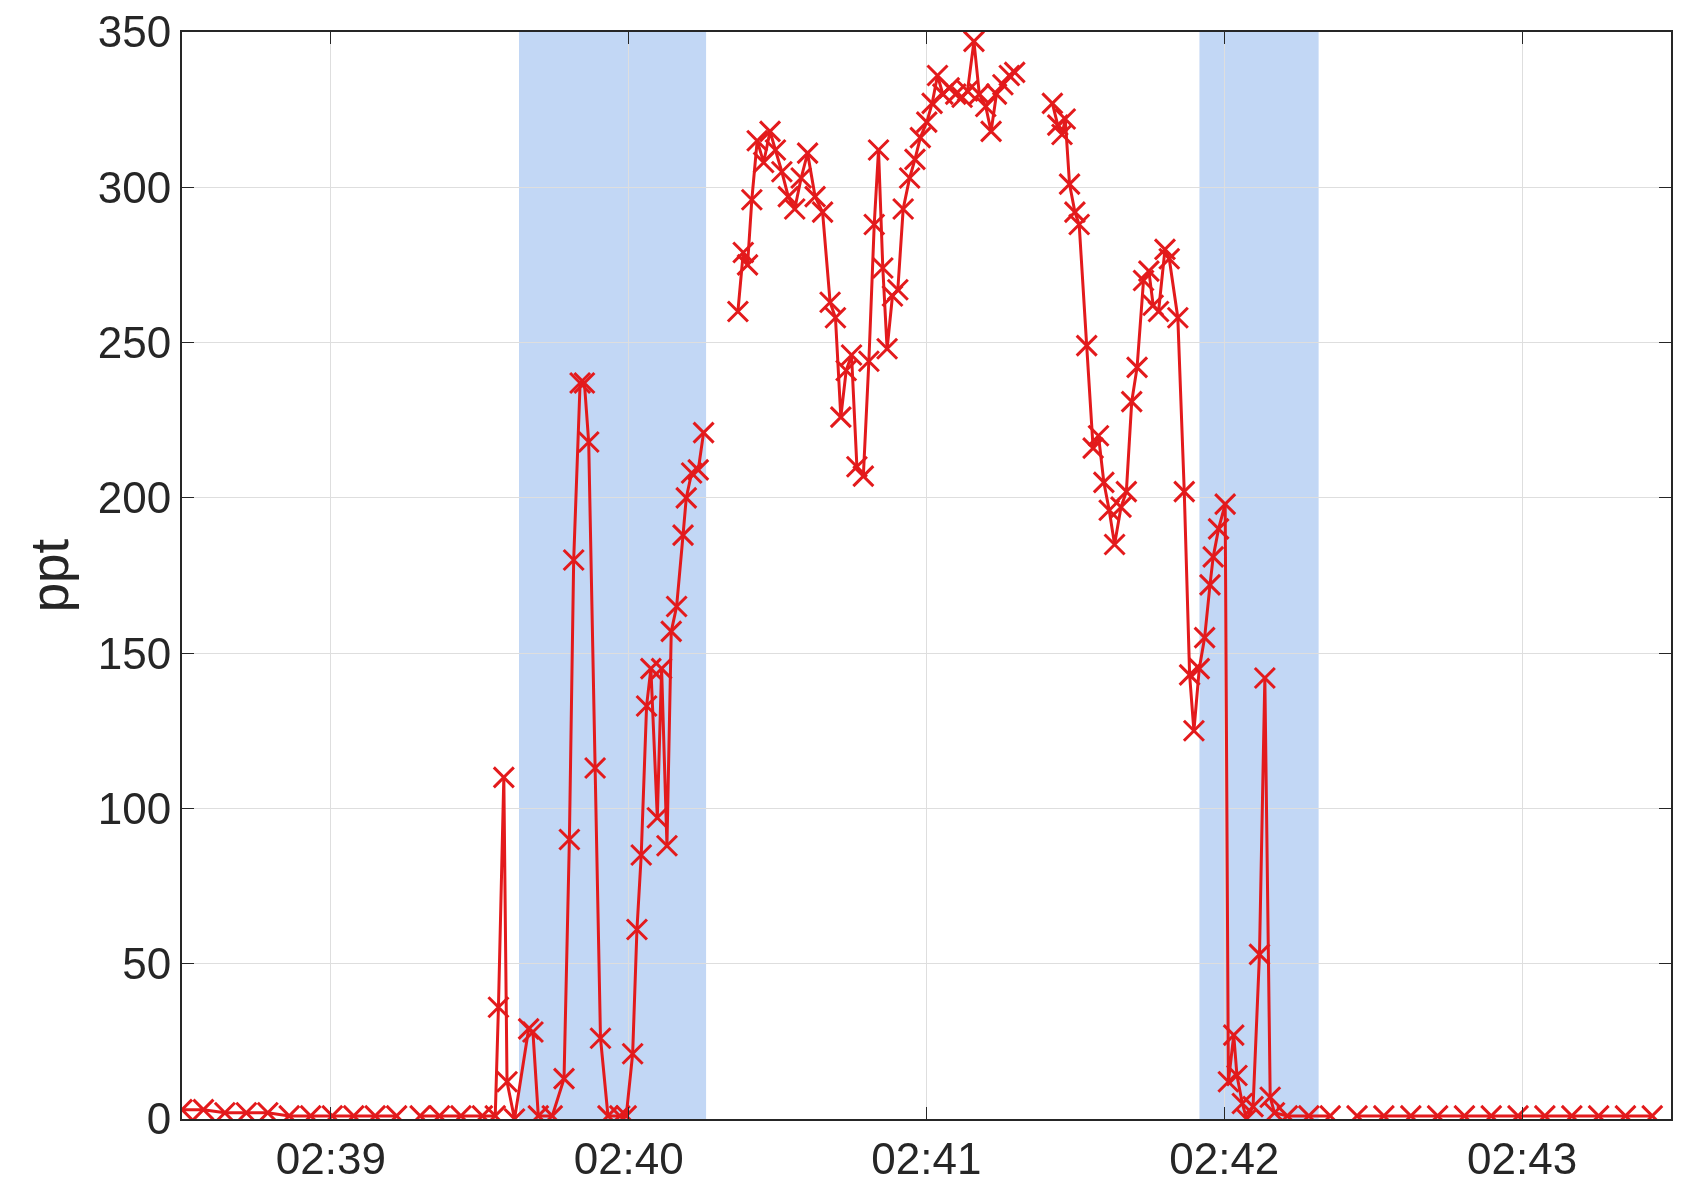 This screenshot has height=1189, width=1682. Describe the element at coordinates (134, 342) in the screenshot. I see `y-tick-label: 250` at that location.